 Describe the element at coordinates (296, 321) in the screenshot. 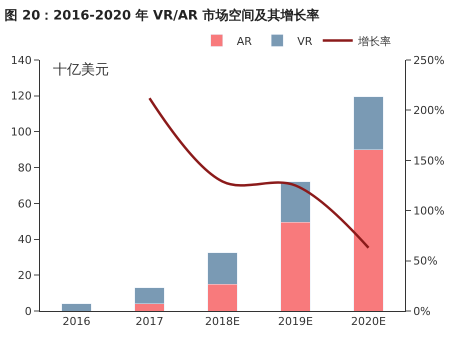

I see `x-tick-label: 2019E` at that location.